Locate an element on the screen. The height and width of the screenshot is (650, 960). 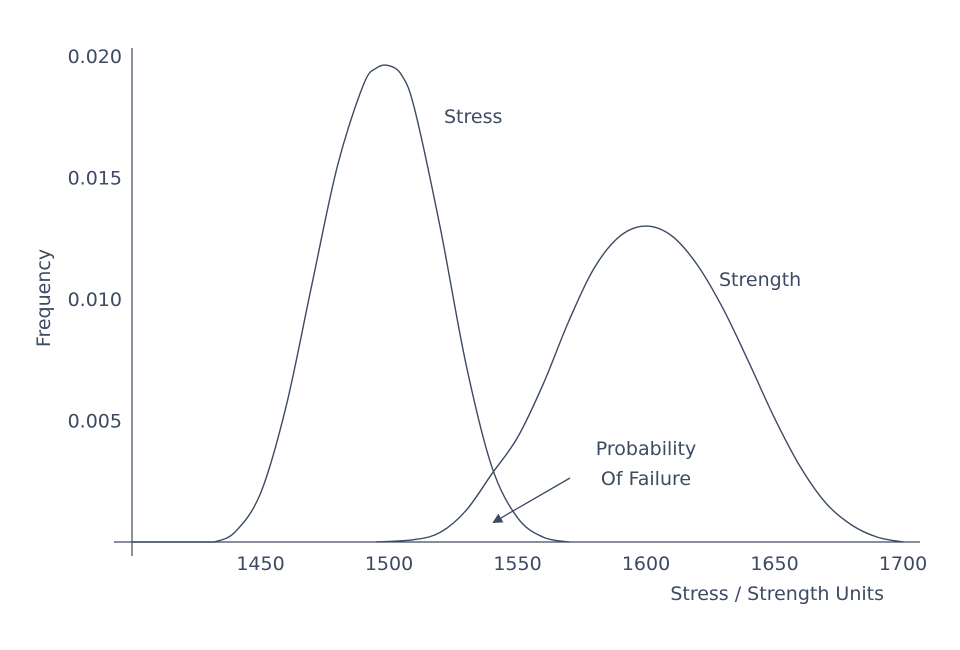
x-axis-title: Stress / Strength Units is located at coordinates (777, 594).